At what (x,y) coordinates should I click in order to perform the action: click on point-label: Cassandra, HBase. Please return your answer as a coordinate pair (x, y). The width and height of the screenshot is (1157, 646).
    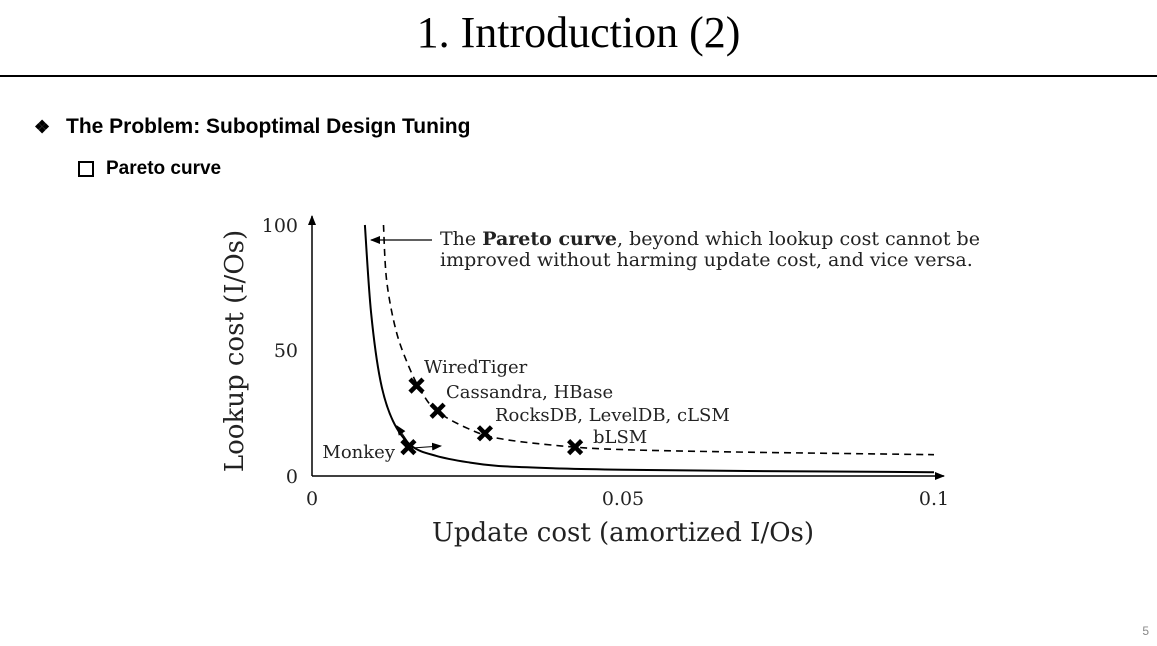
    Looking at the image, I should click on (529, 392).